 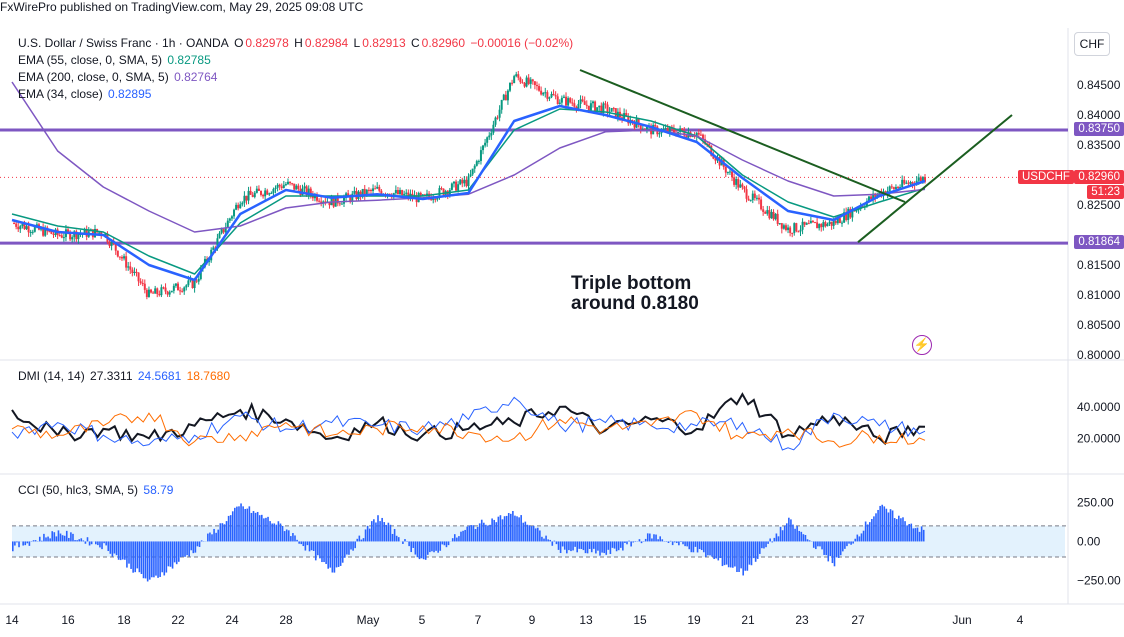 What do you see at coordinates (1020, 620) in the screenshot?
I see `time-axis-tick: 4` at bounding box center [1020, 620].